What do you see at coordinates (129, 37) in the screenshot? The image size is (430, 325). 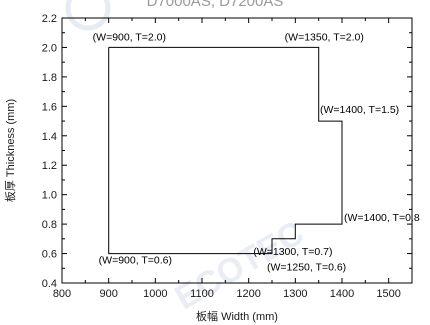 I see `point-annotation: (W=900, T=2.0)` at bounding box center [129, 37].